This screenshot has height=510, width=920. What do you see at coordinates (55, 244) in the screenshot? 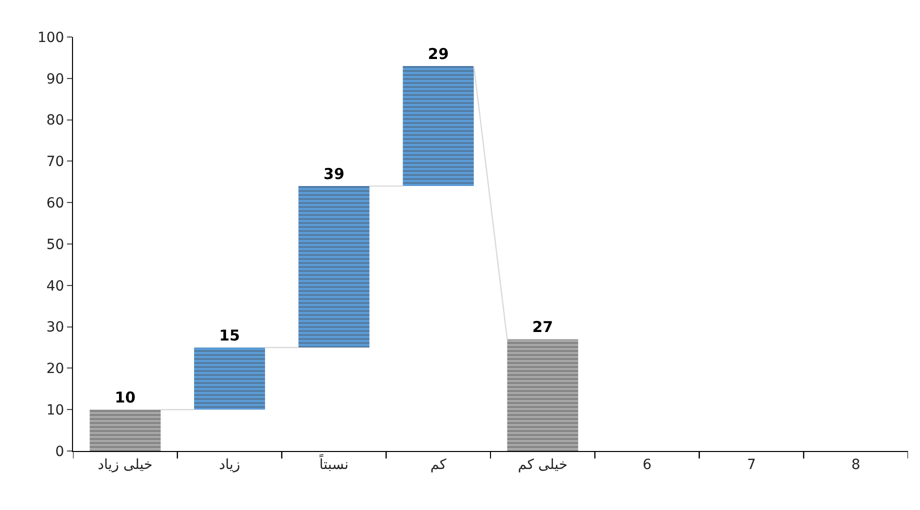
I see `y-tick-label: 50` at bounding box center [55, 244].